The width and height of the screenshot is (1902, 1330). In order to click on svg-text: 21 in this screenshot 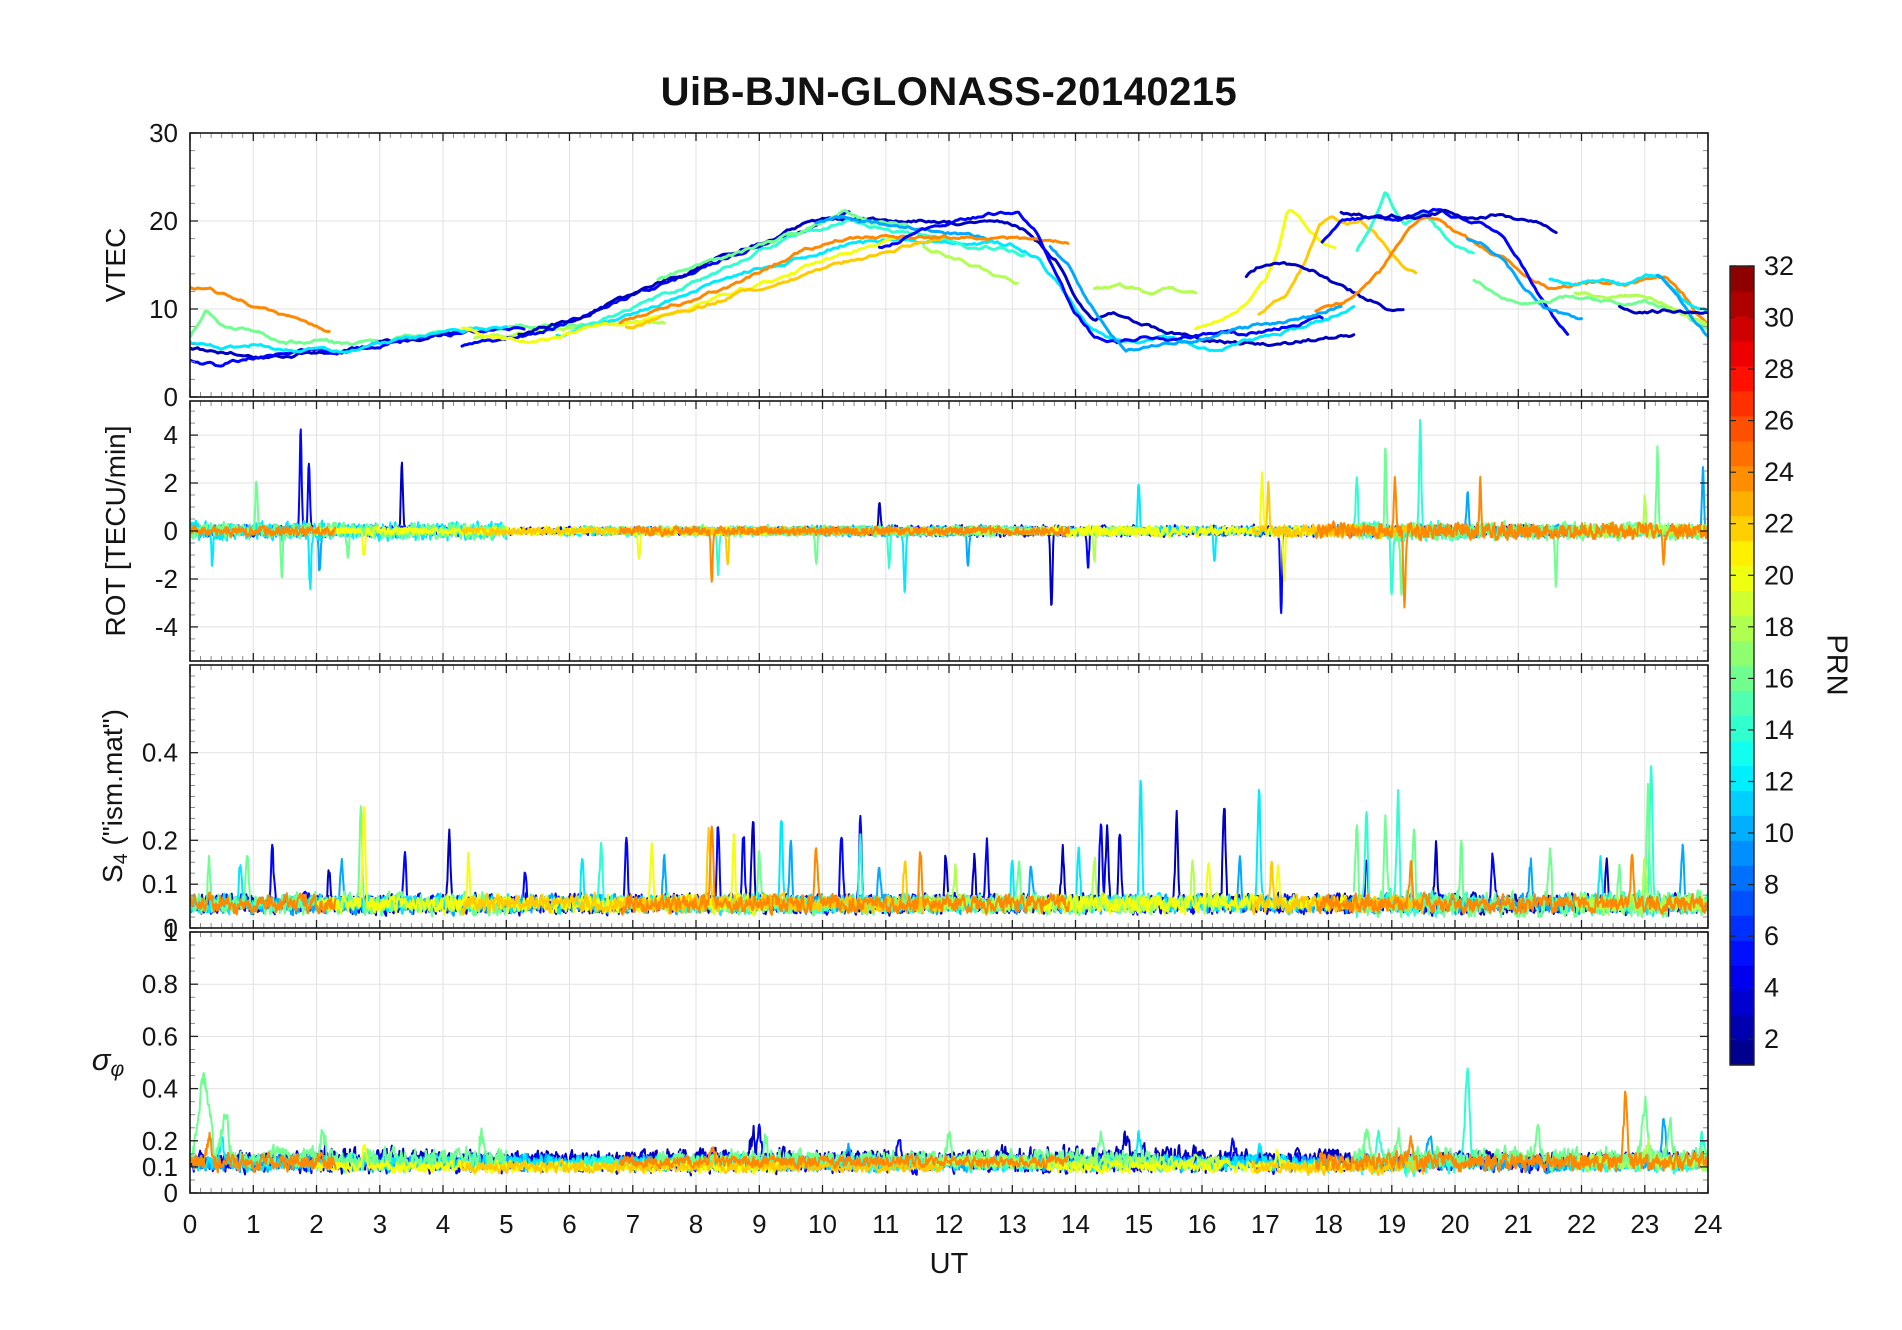, I will do `click(1518, 1224)`.